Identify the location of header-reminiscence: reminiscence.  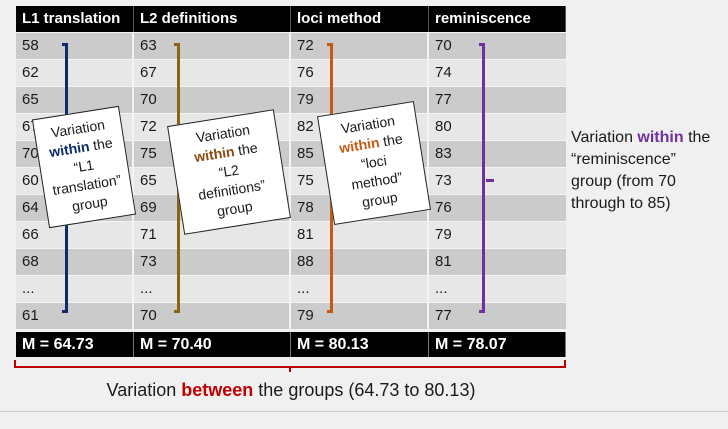
(497, 19).